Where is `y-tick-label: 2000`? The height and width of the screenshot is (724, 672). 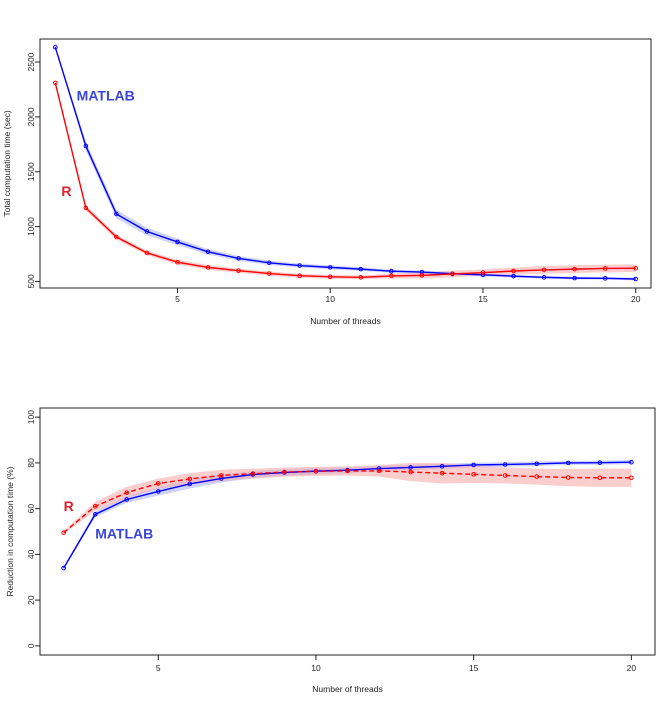
y-tick-label: 2000 is located at coordinates (31, 116).